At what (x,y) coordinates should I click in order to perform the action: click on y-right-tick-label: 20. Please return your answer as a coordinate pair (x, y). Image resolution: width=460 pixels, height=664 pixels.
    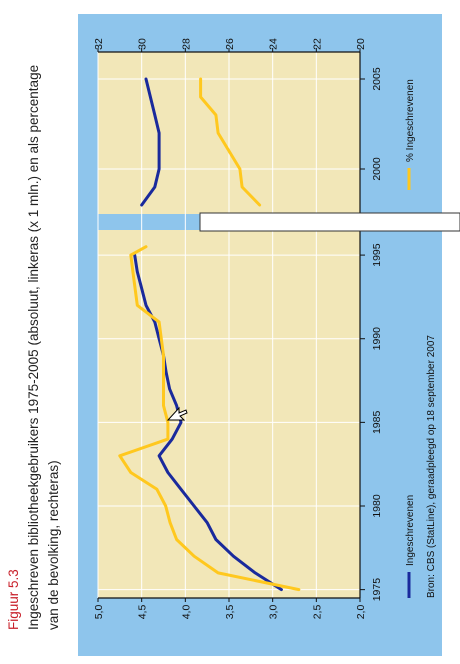
    Looking at the image, I should click on (361, 44).